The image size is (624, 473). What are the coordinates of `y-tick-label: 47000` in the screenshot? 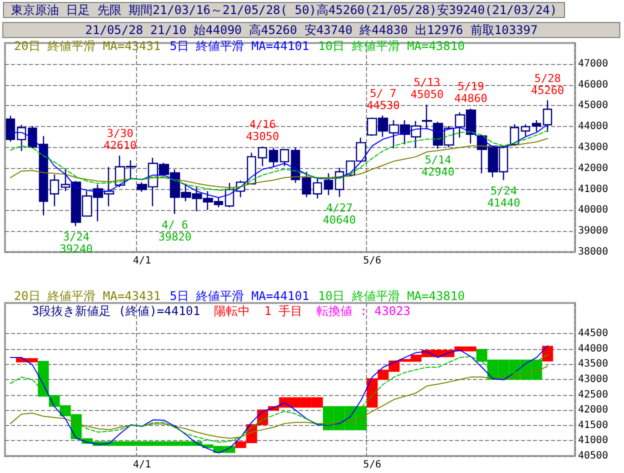 It's located at (593, 64).